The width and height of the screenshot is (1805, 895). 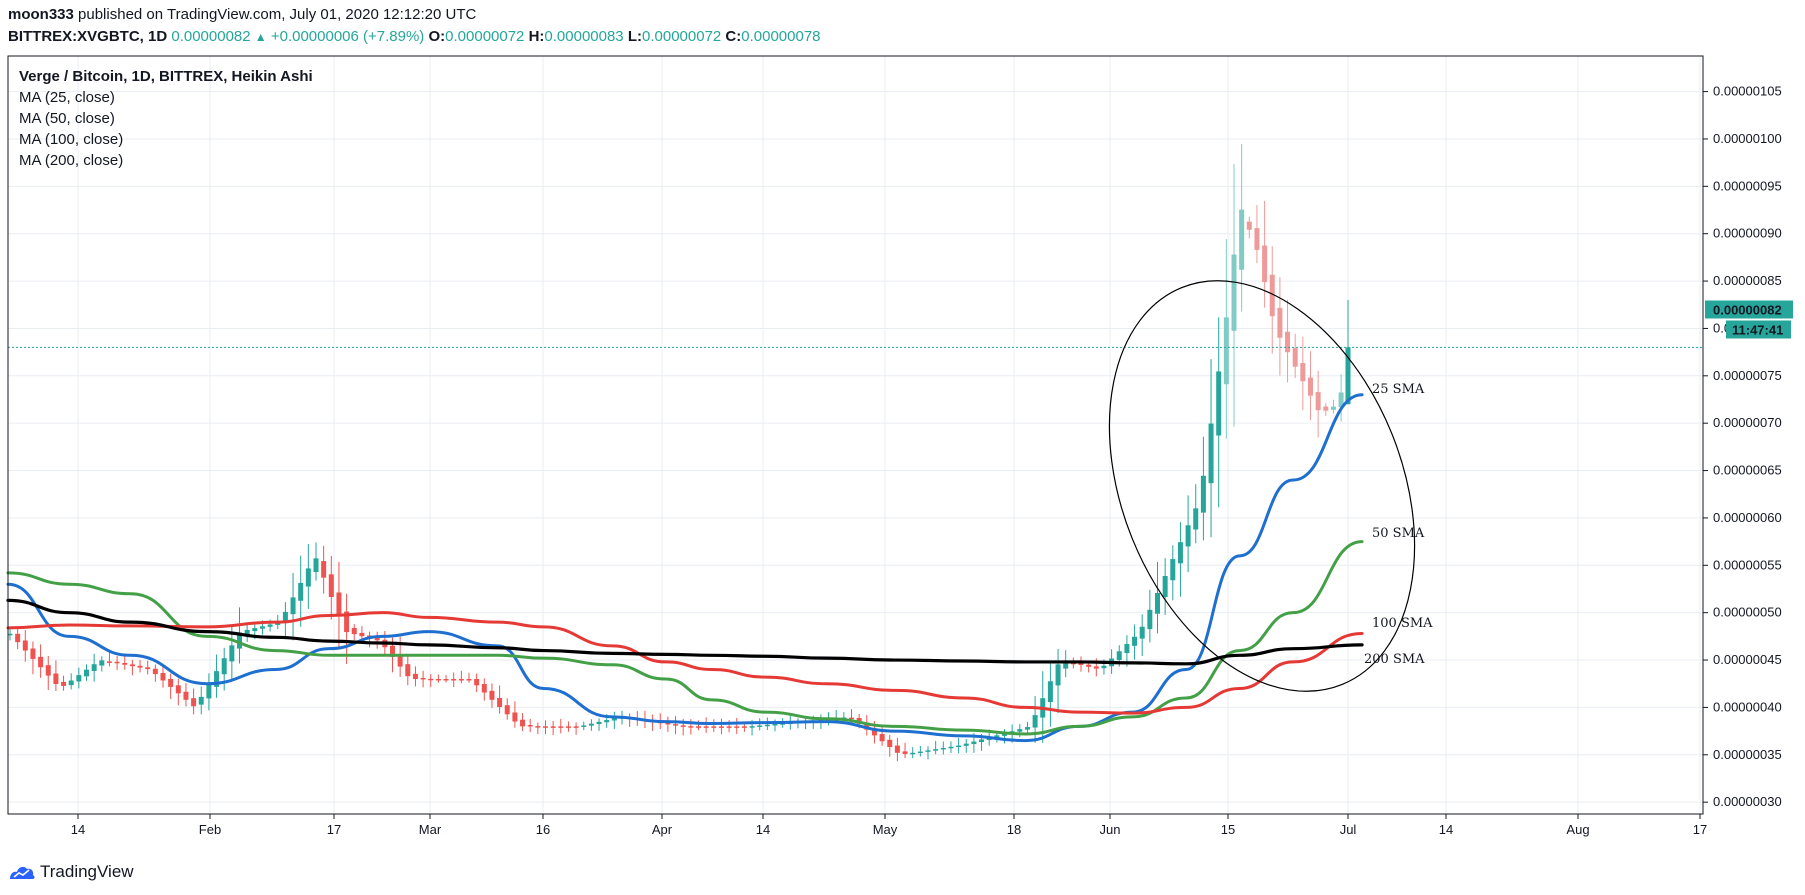 What do you see at coordinates (67, 97) in the screenshot?
I see `legend-ma25: MA (25, close)` at bounding box center [67, 97].